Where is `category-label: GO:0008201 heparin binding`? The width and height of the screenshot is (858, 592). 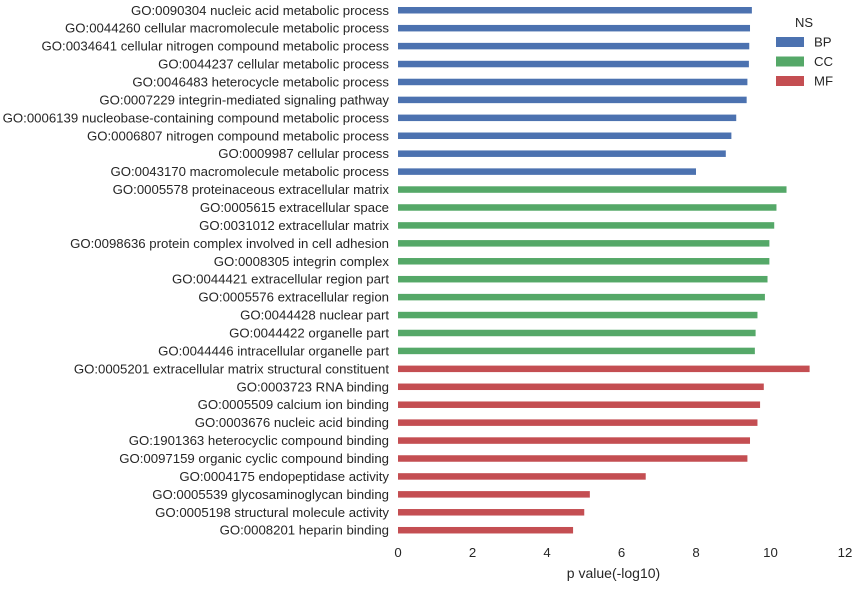 category-label: GO:0008201 heparin binding is located at coordinates (304, 530).